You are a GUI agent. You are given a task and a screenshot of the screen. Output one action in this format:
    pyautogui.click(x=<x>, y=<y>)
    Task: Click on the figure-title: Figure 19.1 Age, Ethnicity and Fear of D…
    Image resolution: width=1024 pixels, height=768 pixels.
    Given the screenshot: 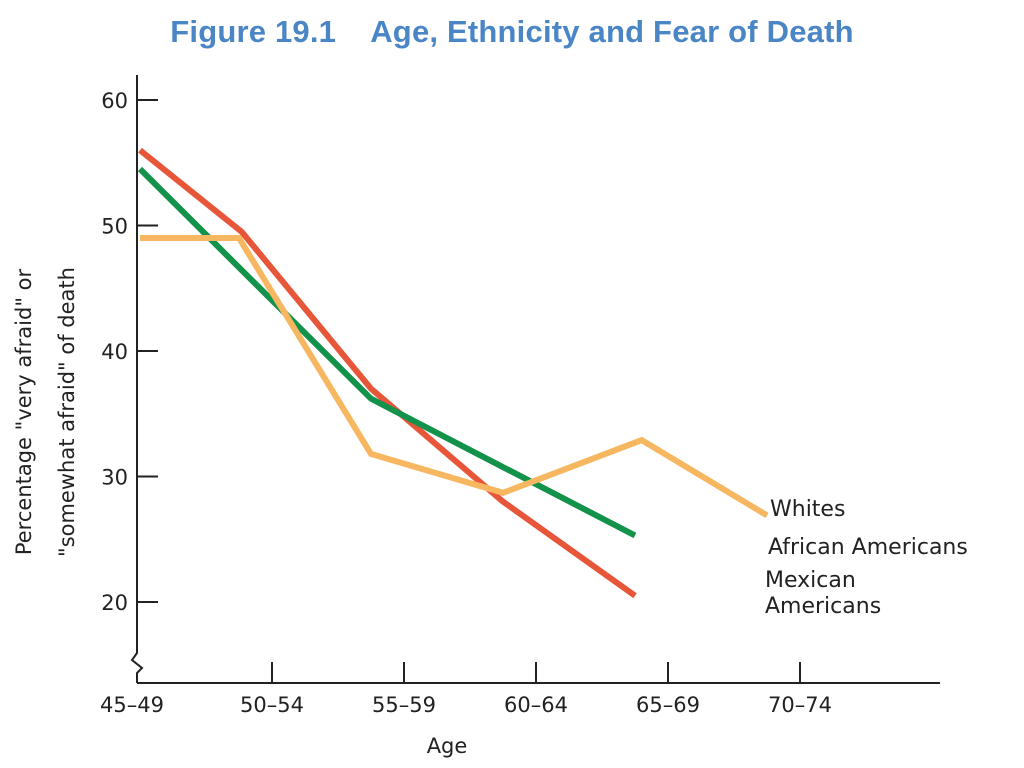 What is the action you would take?
    pyautogui.click(x=512, y=31)
    